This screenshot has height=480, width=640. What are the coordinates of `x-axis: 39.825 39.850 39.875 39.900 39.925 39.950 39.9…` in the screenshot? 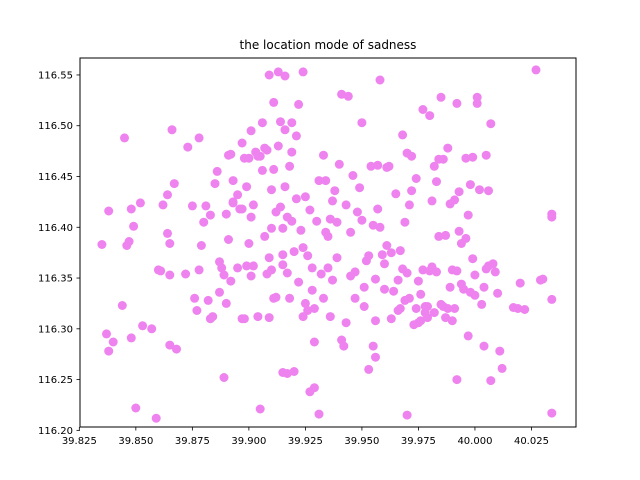 It's located at (305, 437).